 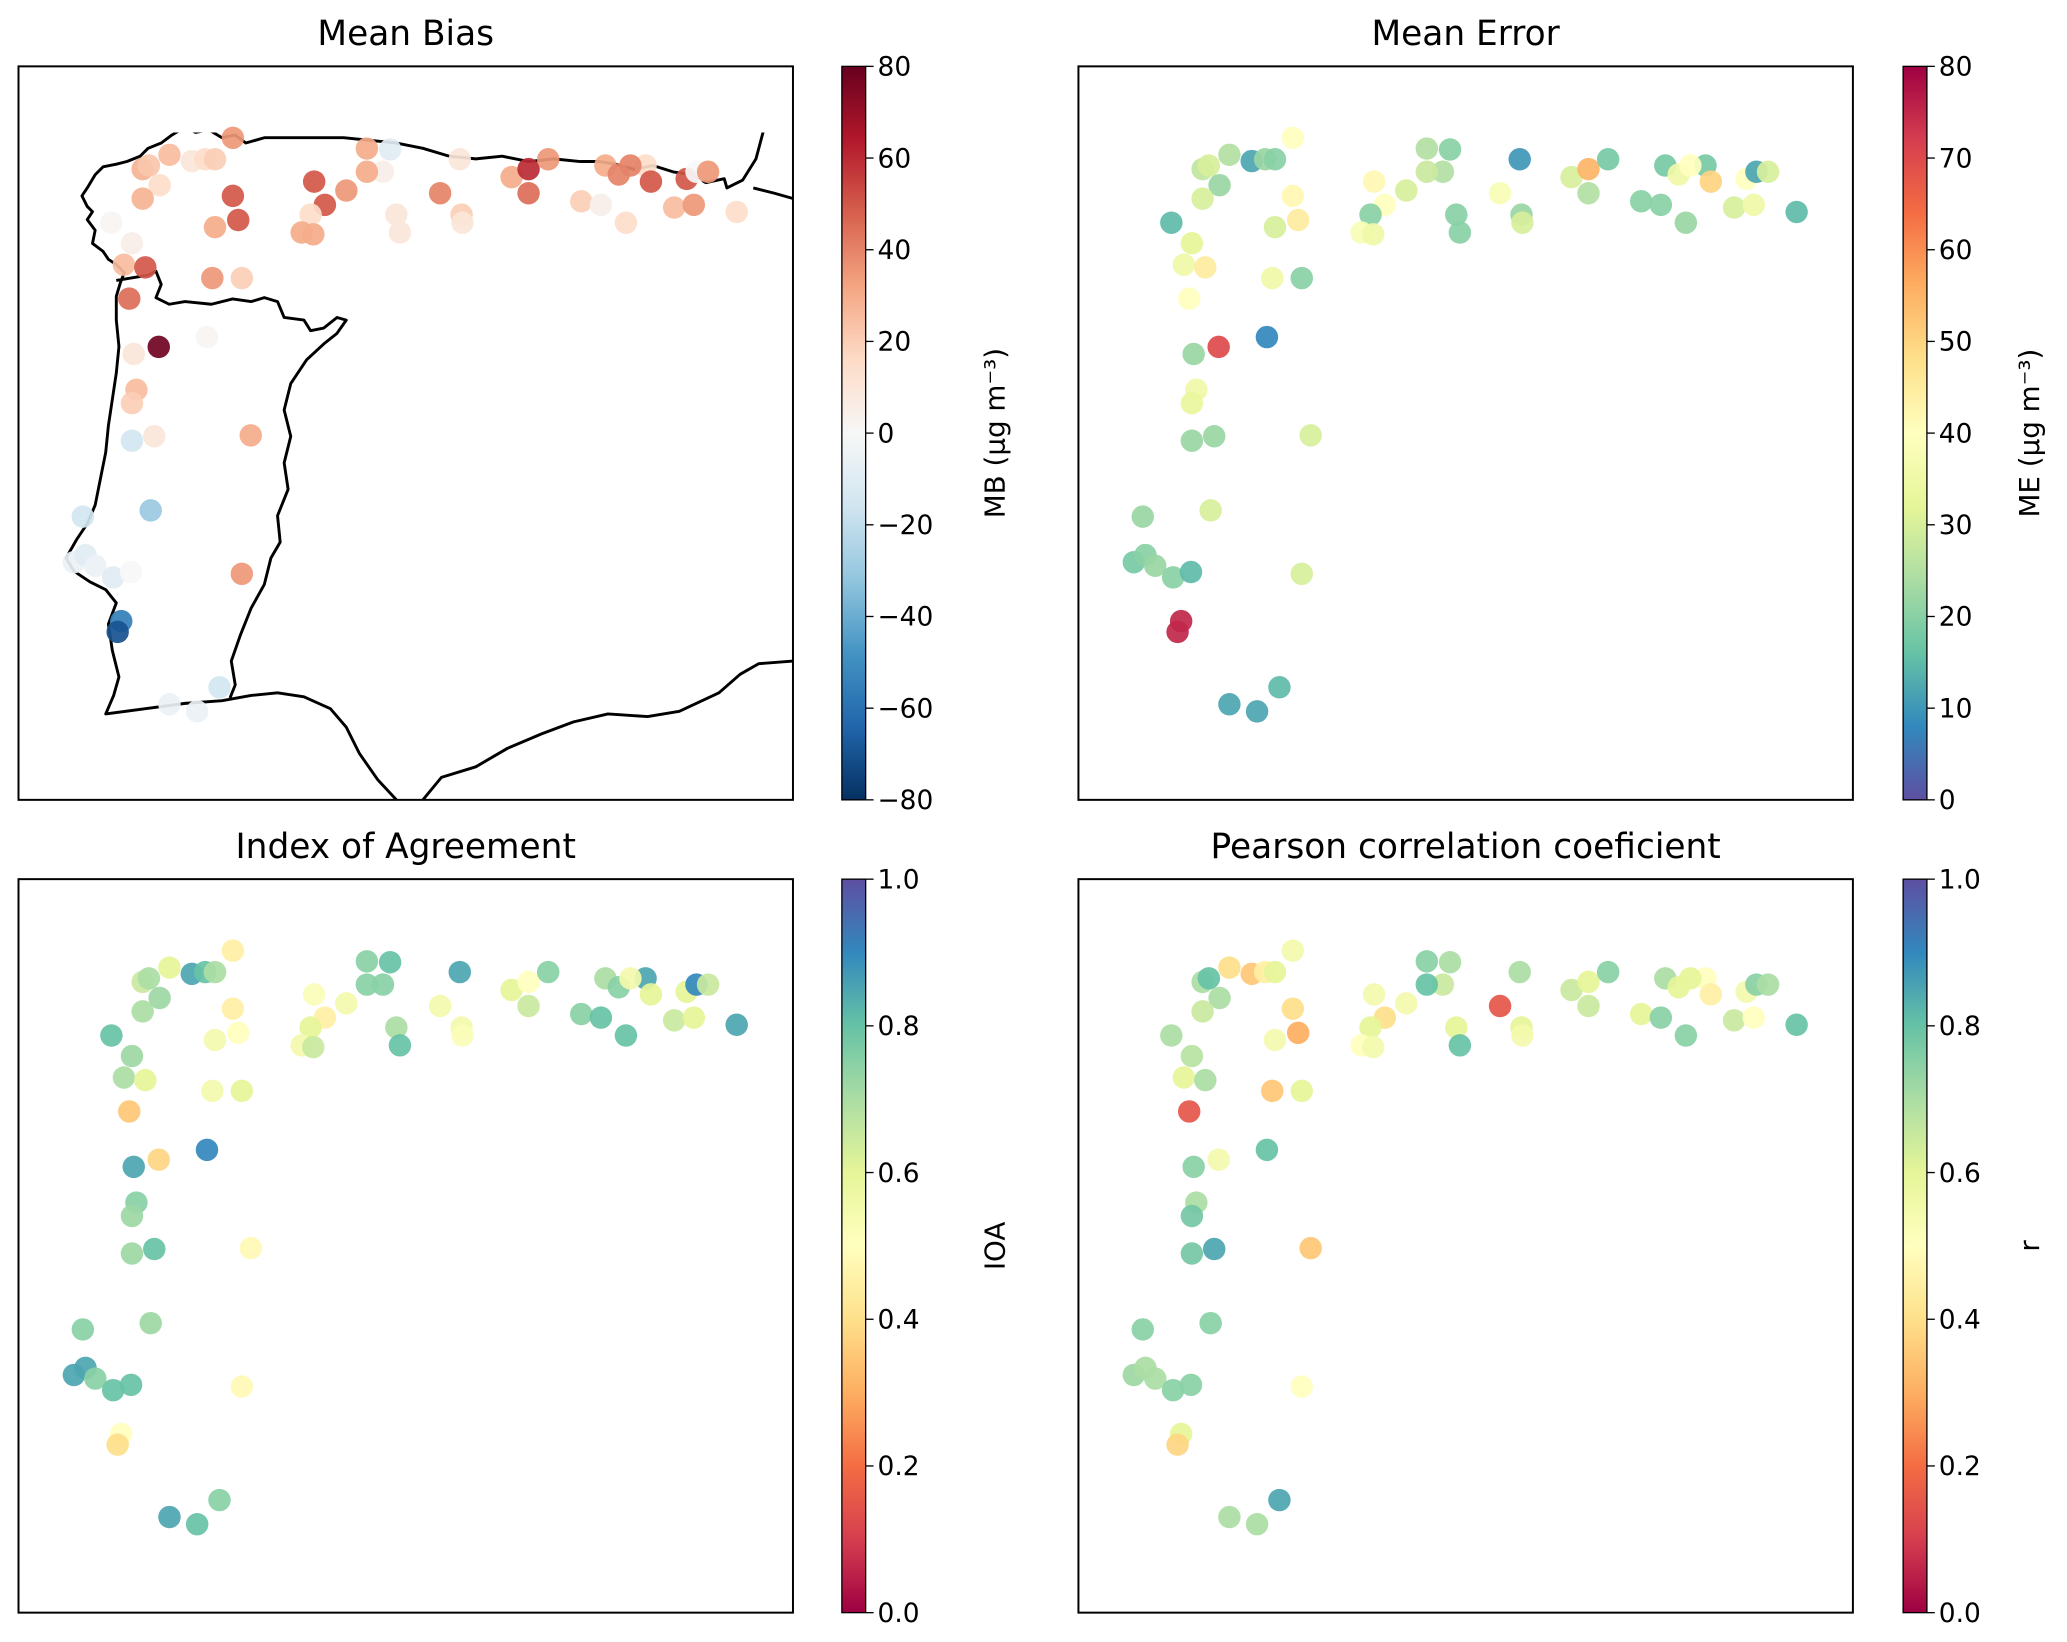 I want to click on colorbar-tick-label: 0.8, so click(x=899, y=1026).